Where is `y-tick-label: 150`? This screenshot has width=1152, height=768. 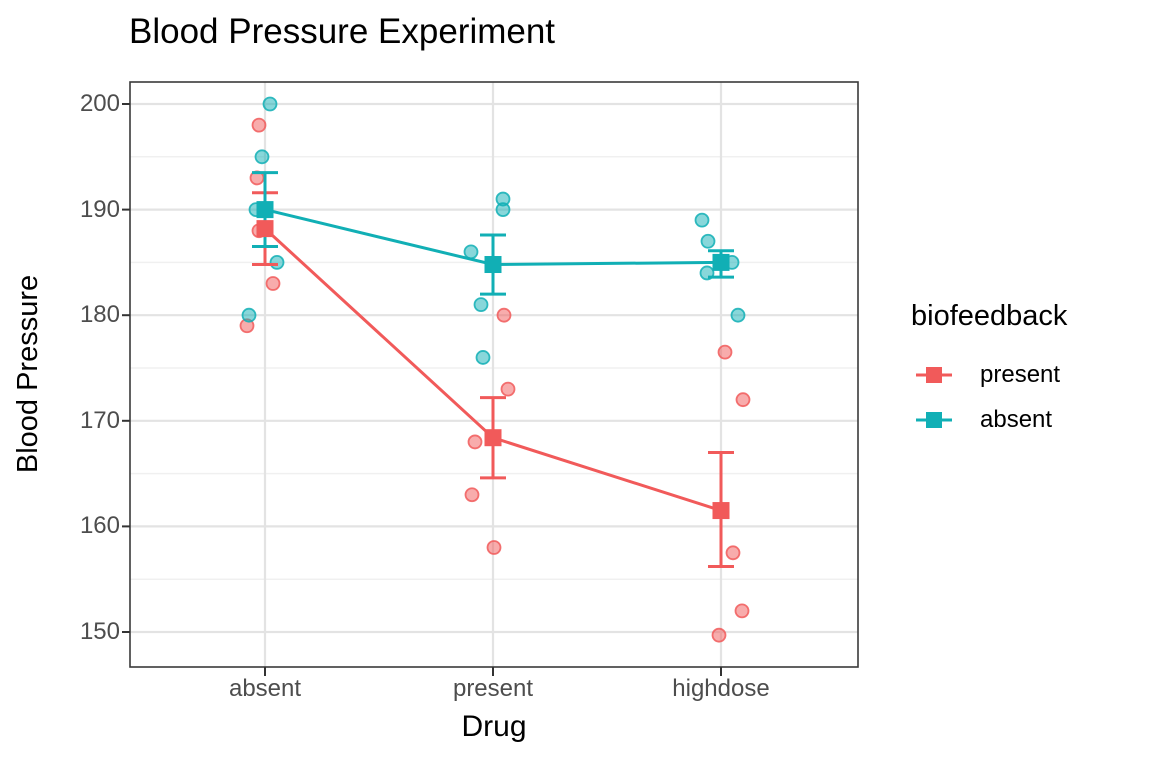 y-tick-label: 150 is located at coordinates (99, 631).